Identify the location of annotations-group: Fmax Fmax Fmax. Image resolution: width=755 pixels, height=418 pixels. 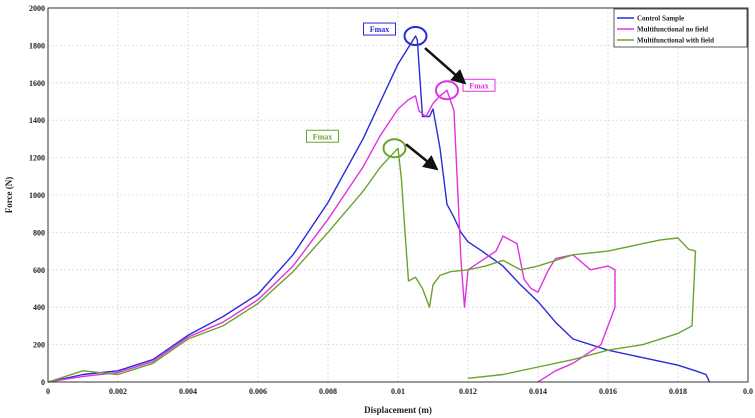
(401, 96).